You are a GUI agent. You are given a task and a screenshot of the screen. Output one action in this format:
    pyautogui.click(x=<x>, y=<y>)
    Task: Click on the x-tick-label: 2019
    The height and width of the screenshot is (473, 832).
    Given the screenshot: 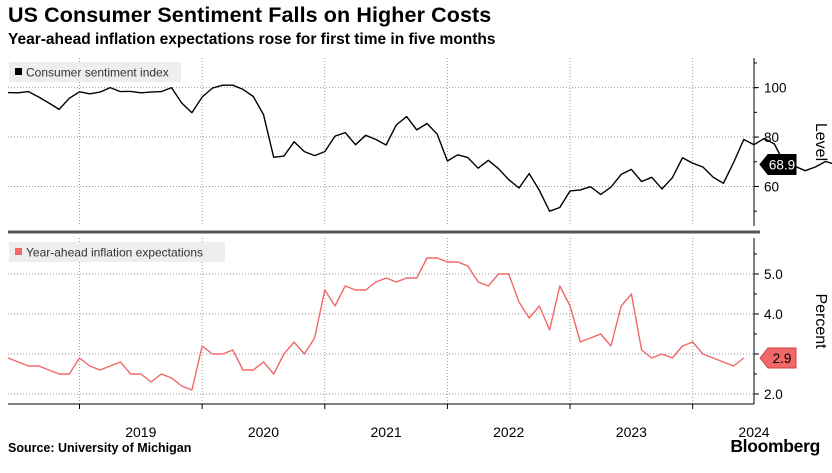 What is the action you would take?
    pyautogui.click(x=140, y=432)
    